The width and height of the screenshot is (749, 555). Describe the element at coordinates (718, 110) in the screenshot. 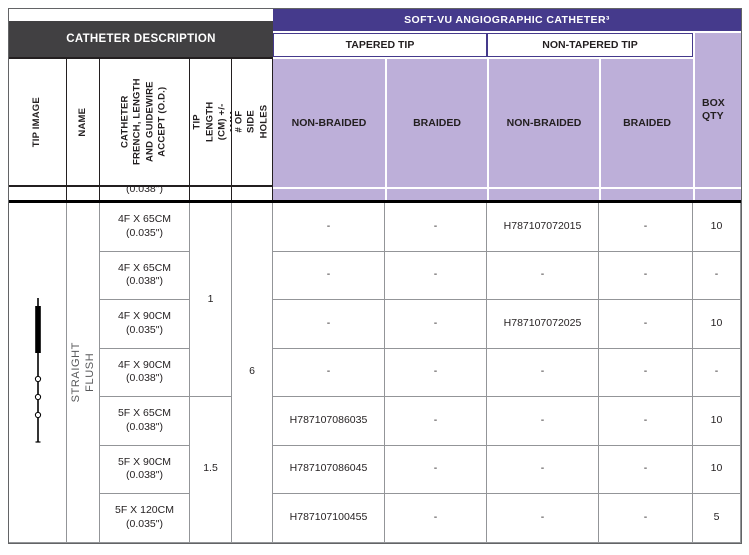

I see `box-qty-header: BOX QTY` at that location.